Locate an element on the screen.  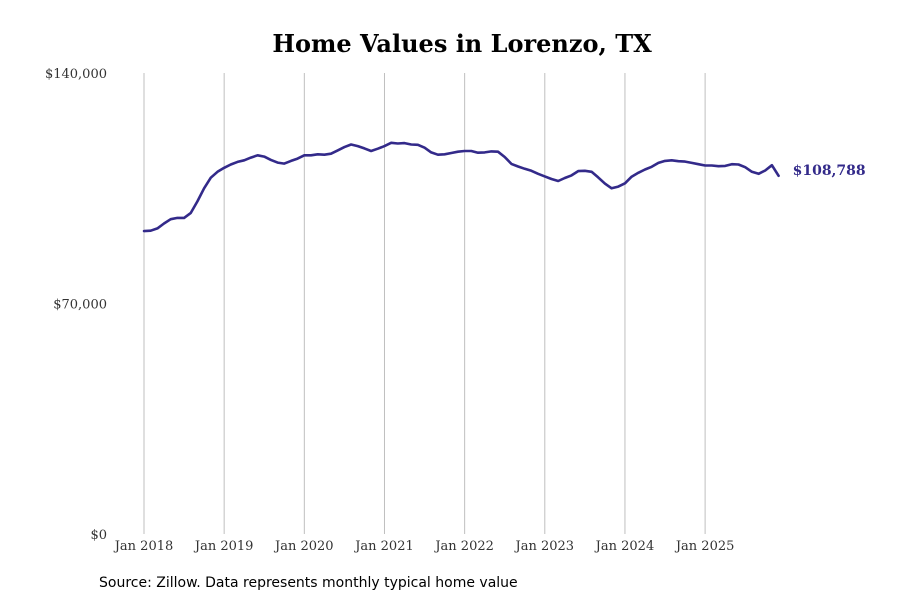
series-line is located at coordinates (461, 187).